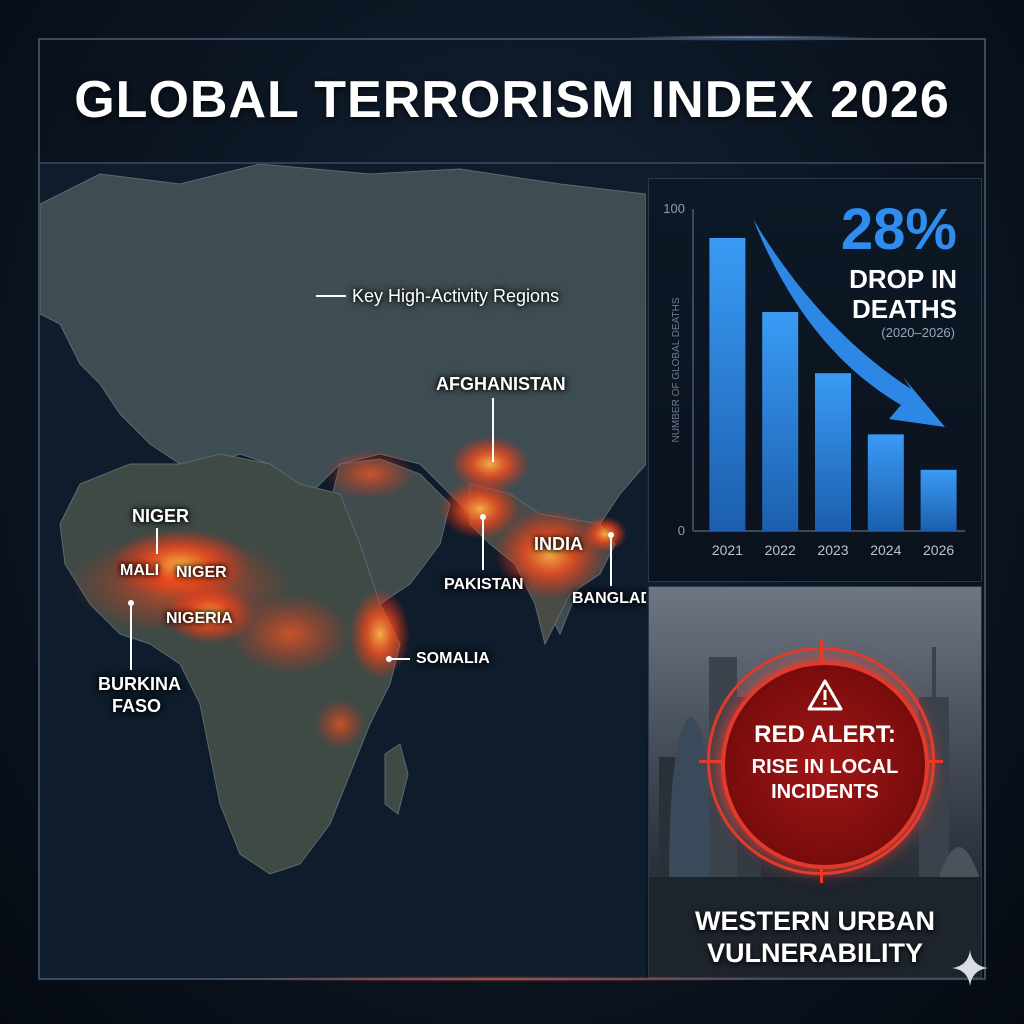 This screenshot has width=1024, height=1024. I want to click on drop-percentage: 28%, so click(898, 229).